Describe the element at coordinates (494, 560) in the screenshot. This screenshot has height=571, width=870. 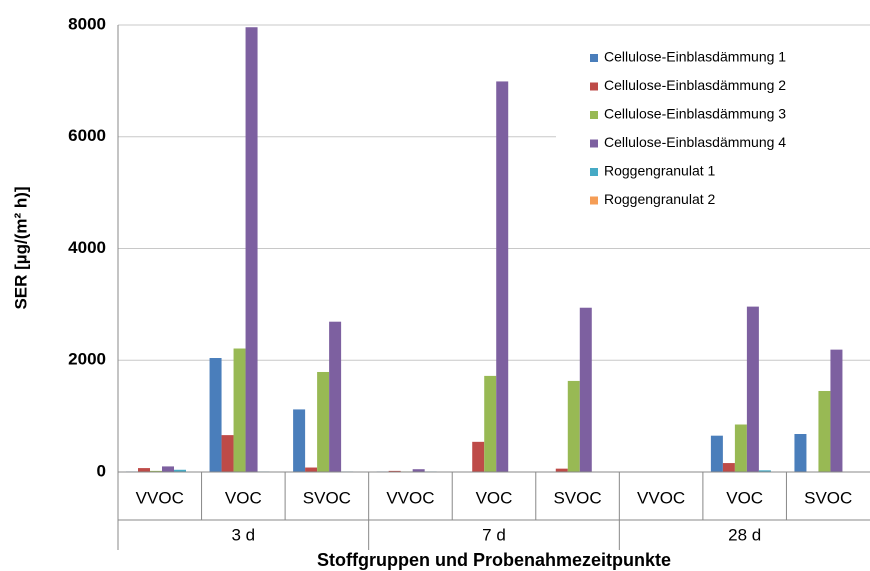
I see `x-axis-title: Stoffgruppen und Probenahmezeitpunkte` at that location.